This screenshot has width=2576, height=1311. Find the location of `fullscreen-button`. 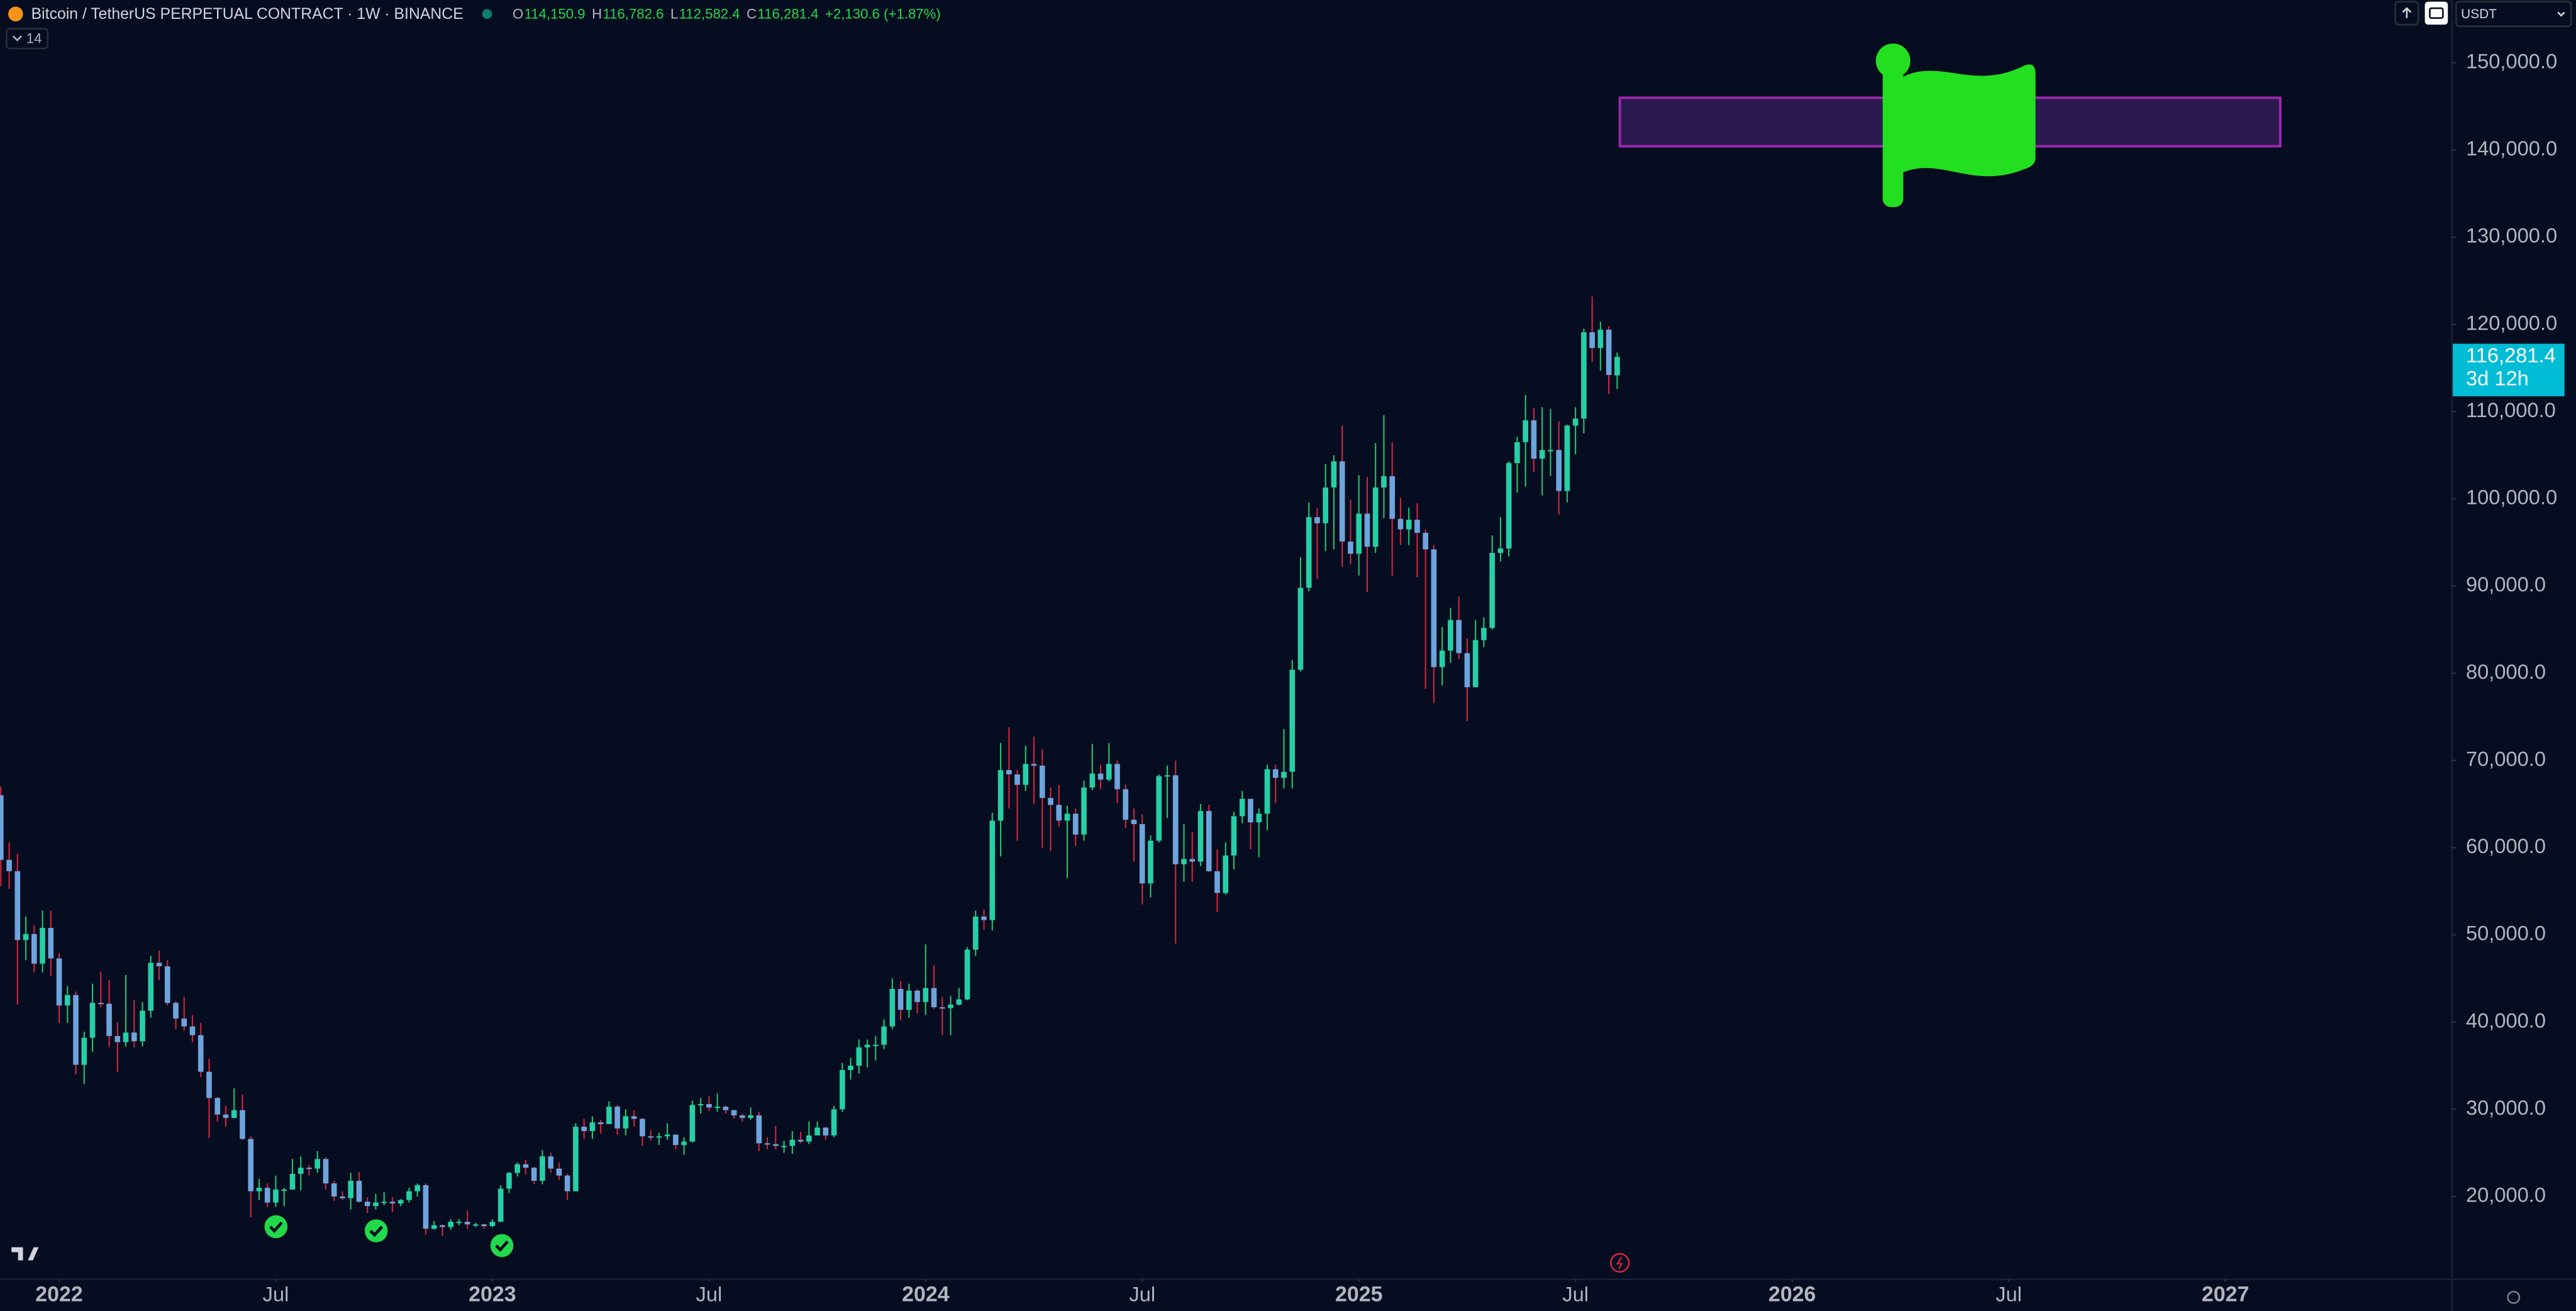

fullscreen-button is located at coordinates (2436, 13).